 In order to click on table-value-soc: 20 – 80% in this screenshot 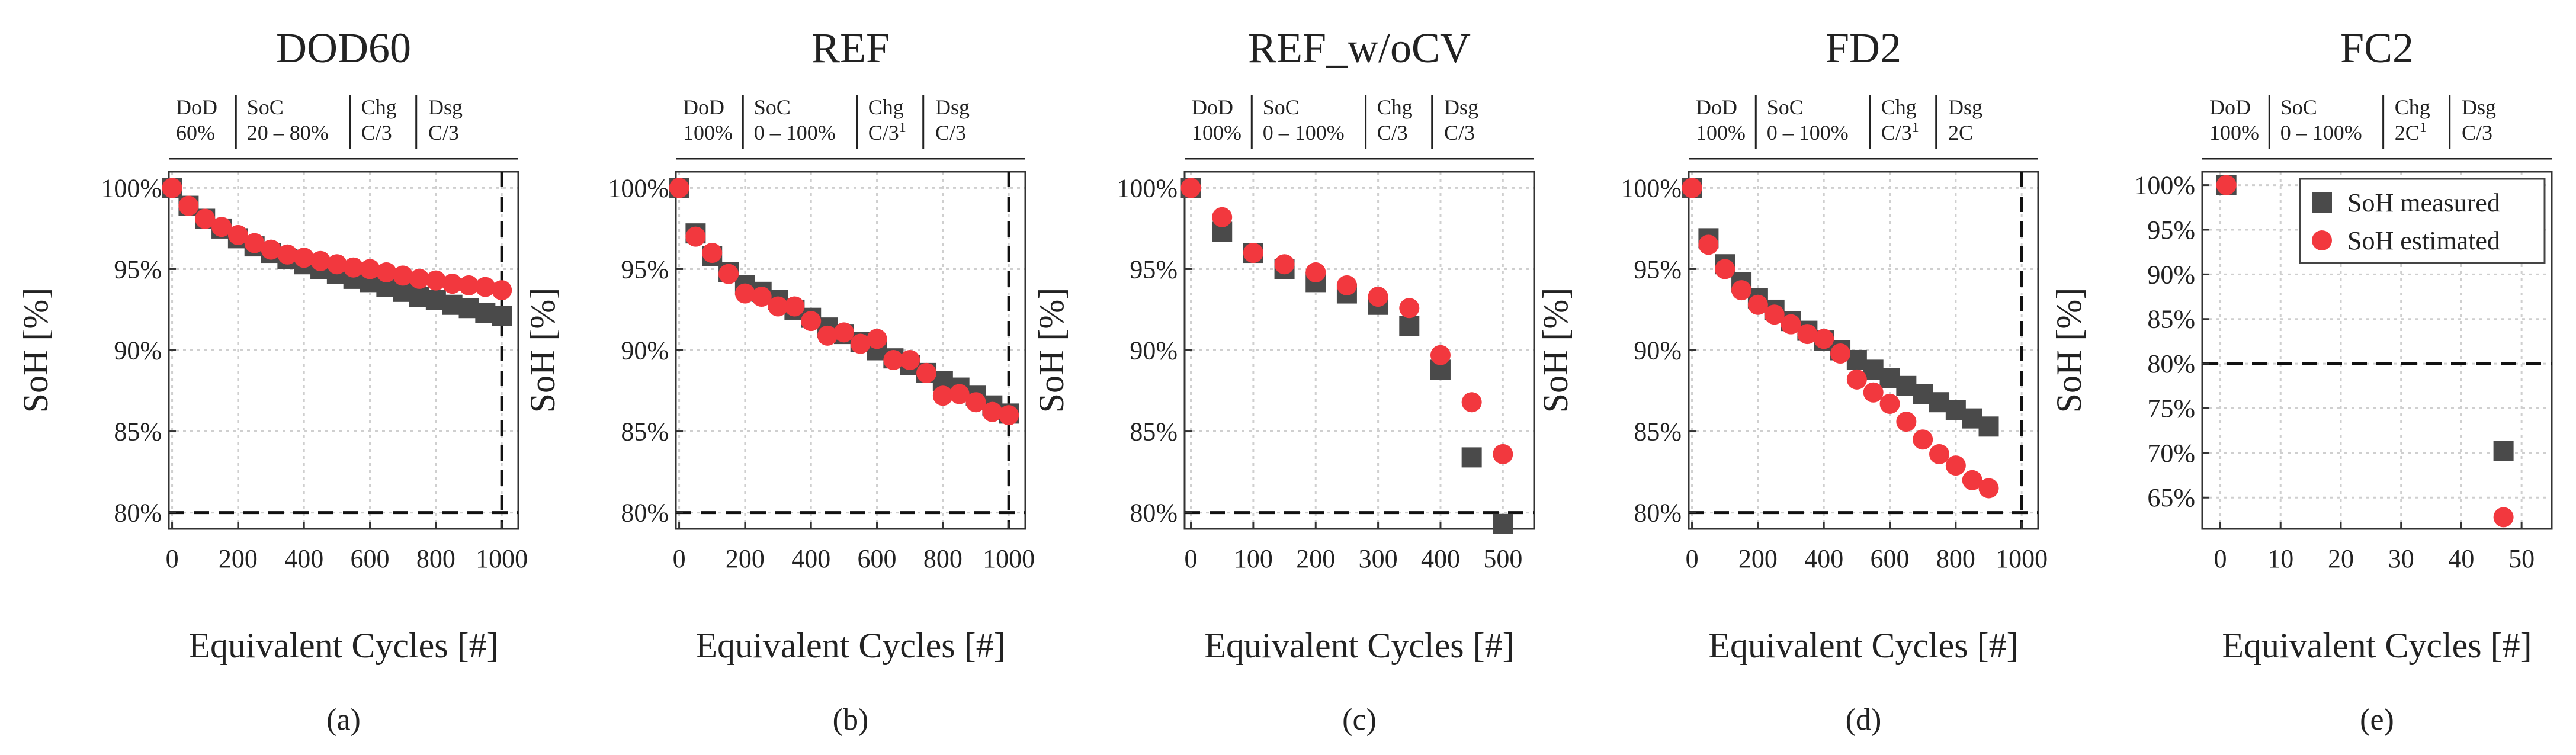, I will do `click(288, 132)`.